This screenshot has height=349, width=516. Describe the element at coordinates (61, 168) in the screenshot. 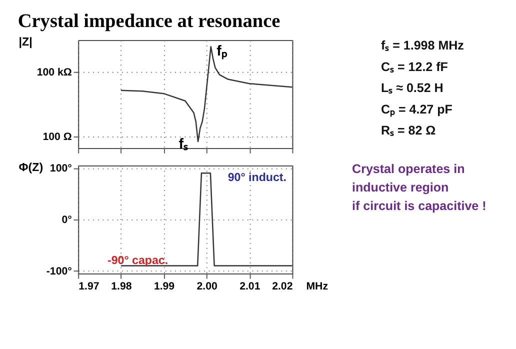

I see `y-tick-label: 100°` at that location.